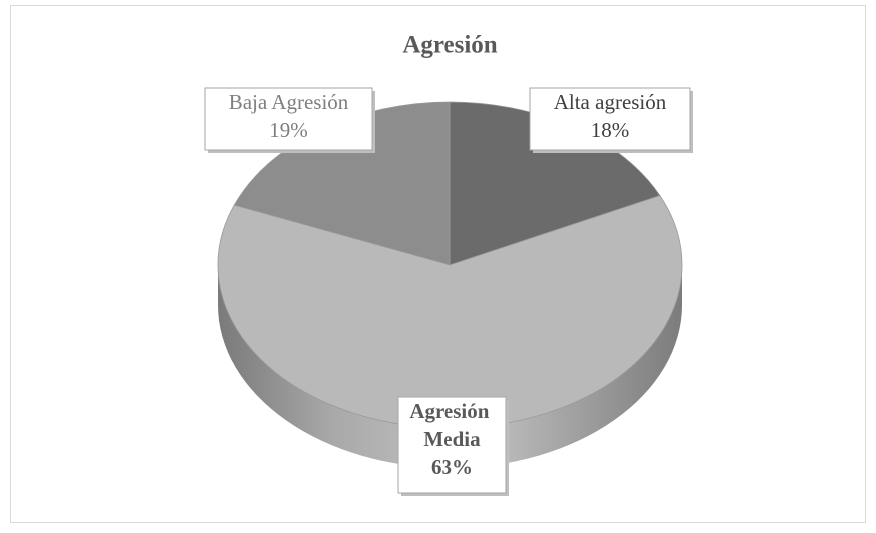 The image size is (876, 533). What do you see at coordinates (610, 130) in the screenshot?
I see `label-value: 18%` at bounding box center [610, 130].